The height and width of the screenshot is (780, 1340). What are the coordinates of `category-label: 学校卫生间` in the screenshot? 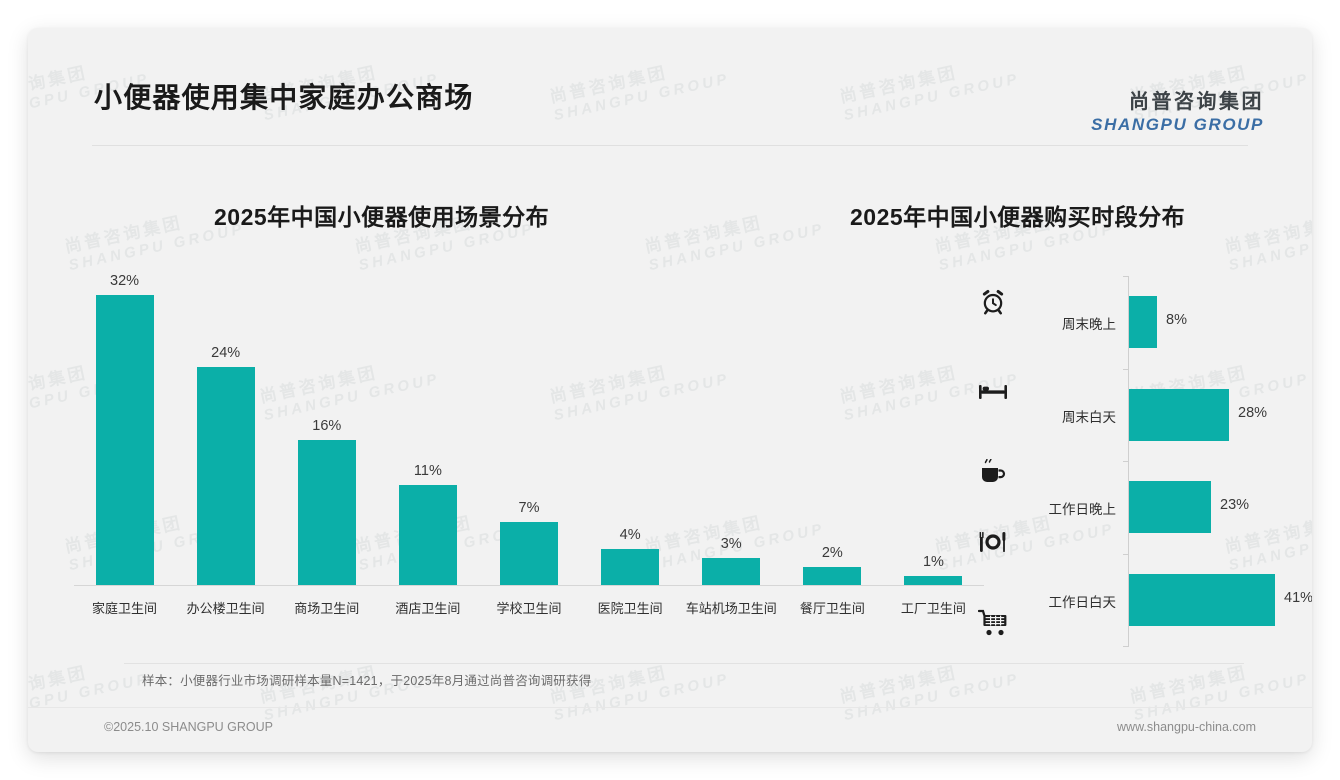 It's located at (529, 608).